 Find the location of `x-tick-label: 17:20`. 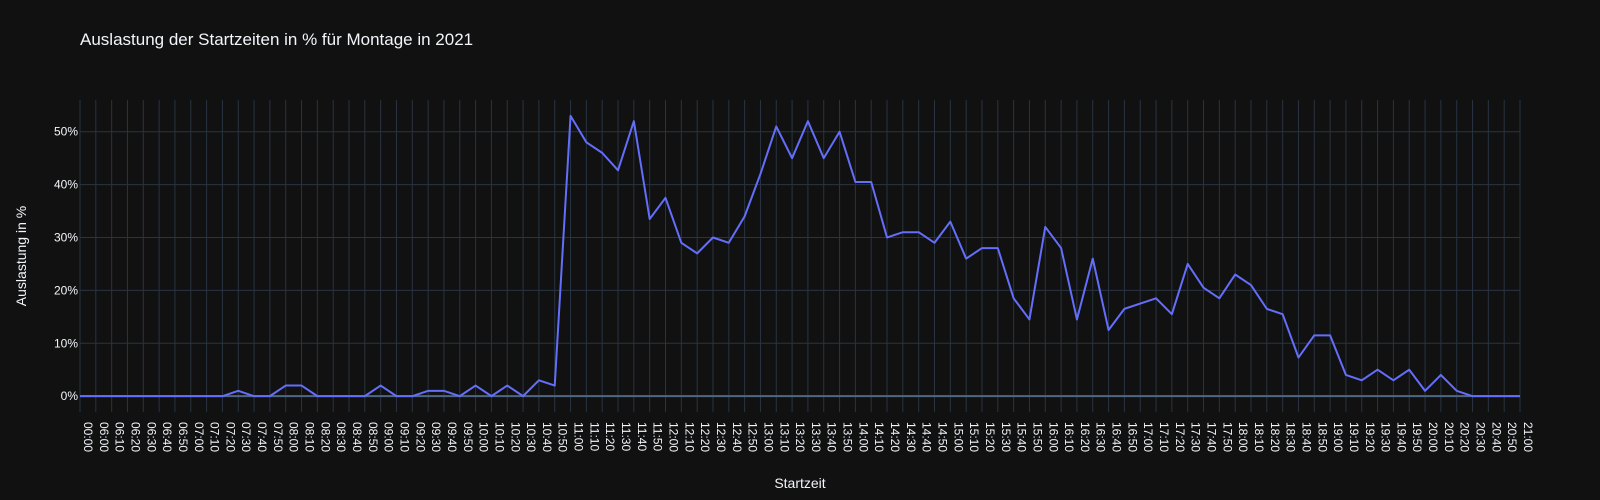

x-tick-label: 17:20 is located at coordinates (1180, 437).